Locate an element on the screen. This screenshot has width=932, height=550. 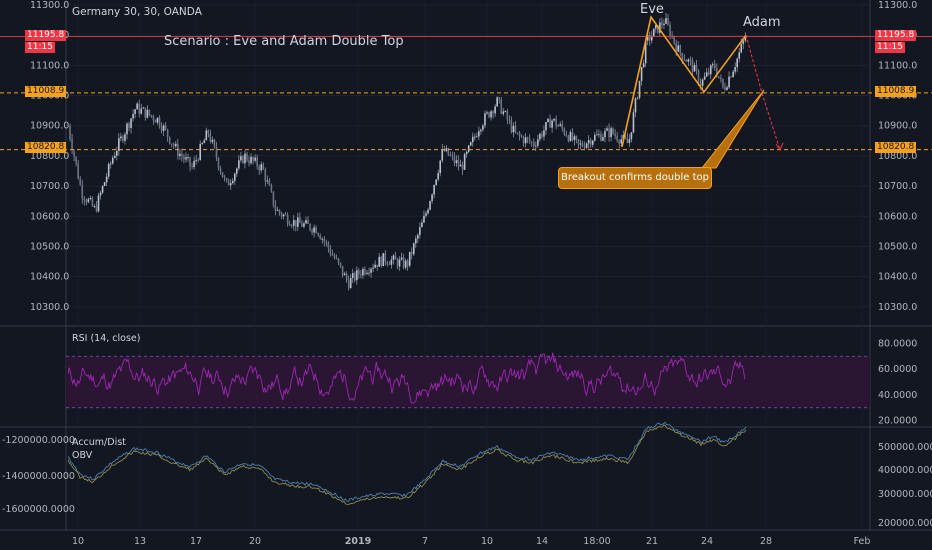
price-tick-right: 10700.0 is located at coordinates (897, 186).